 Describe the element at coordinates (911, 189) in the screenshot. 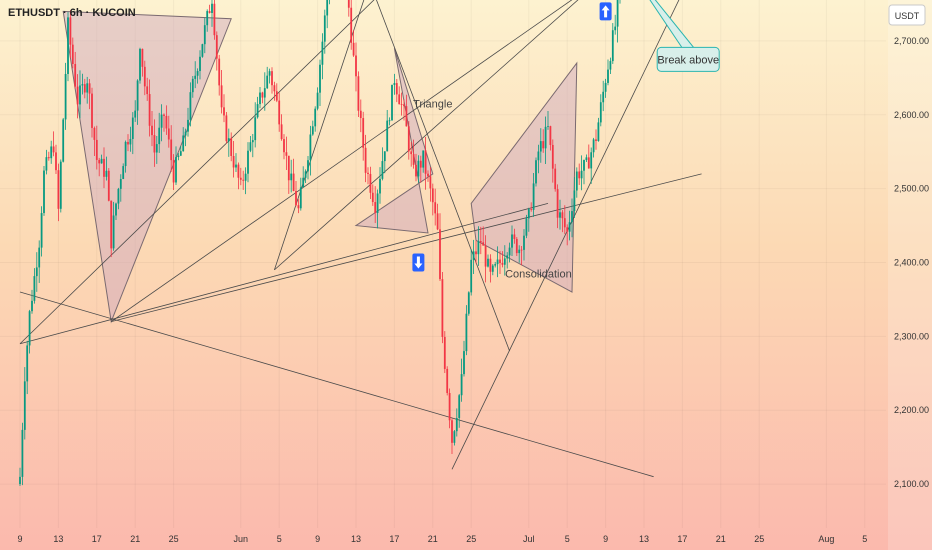

I see `y-tick-label: 2,500.00` at that location.